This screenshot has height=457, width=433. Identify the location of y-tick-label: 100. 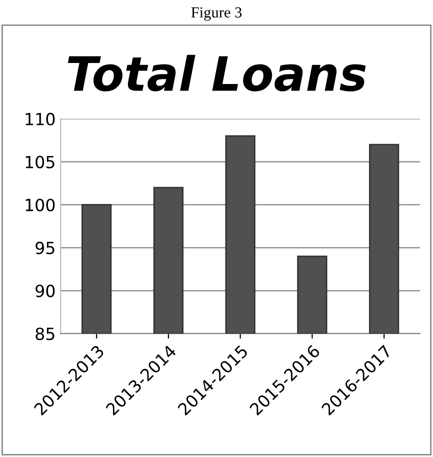
(40, 205).